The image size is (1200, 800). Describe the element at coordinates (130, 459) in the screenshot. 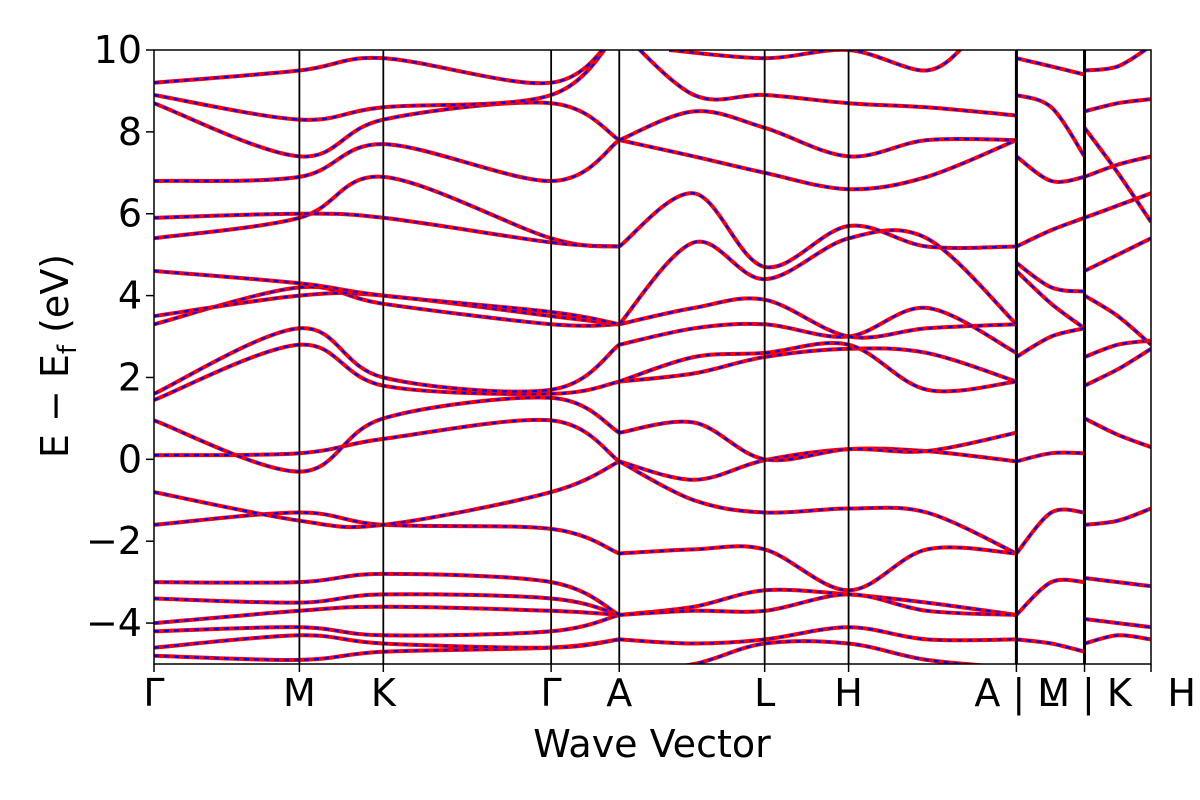

I see `y-tick-label-2: 0` at that location.